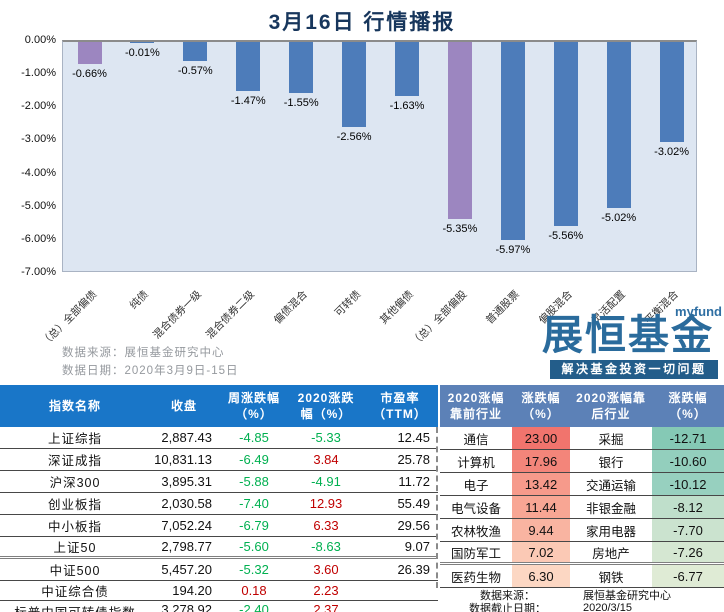 This screenshot has width=724, height=612. Describe the element at coordinates (139, 300) in the screenshot. I see `x-axis-label: 纯债` at that location.